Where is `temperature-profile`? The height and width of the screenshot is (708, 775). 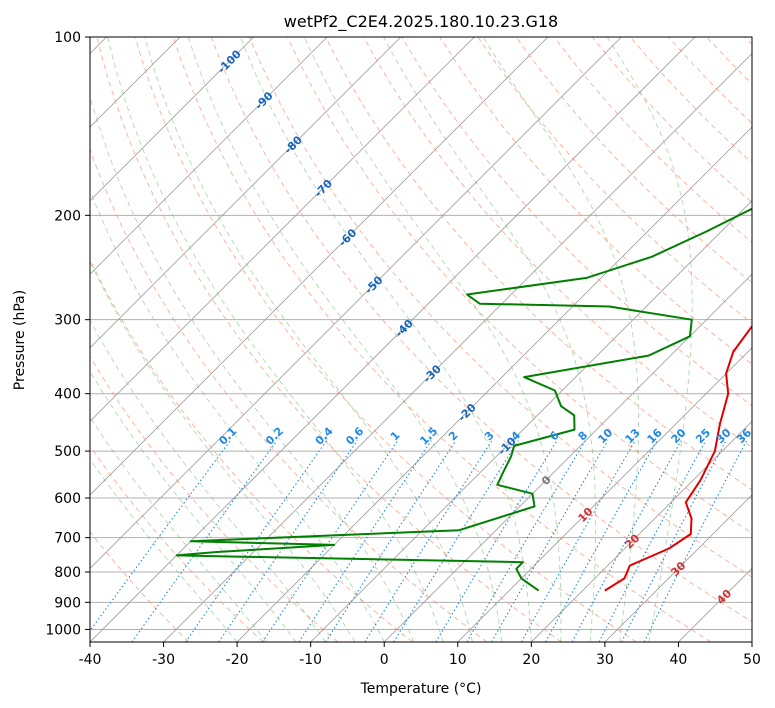
temperature-profile is located at coordinates (678, 458).